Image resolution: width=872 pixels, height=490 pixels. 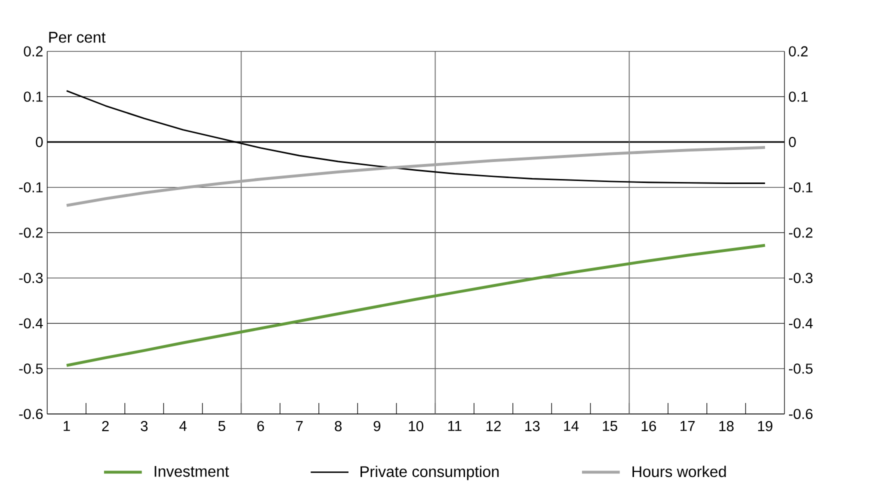 What do you see at coordinates (338, 426) in the screenshot?
I see `x-tick-label: 8` at bounding box center [338, 426].